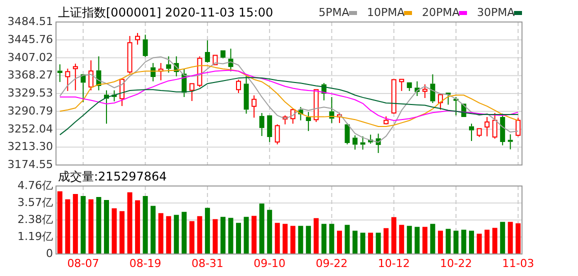 This screenshot has height=276, width=578. I want to click on x-tick-label: 09-22, so click(332, 263).